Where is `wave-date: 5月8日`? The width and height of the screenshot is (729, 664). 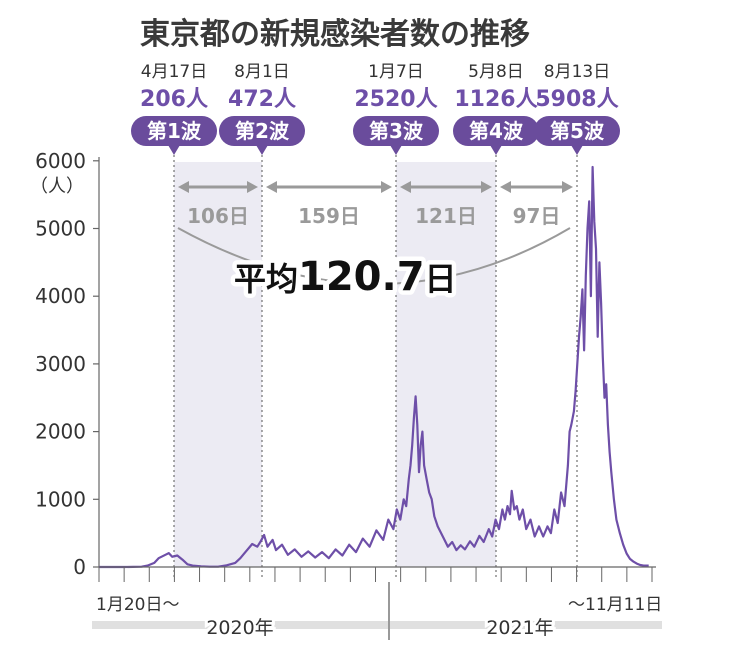
wave-date: 5月8日 is located at coordinates (496, 72).